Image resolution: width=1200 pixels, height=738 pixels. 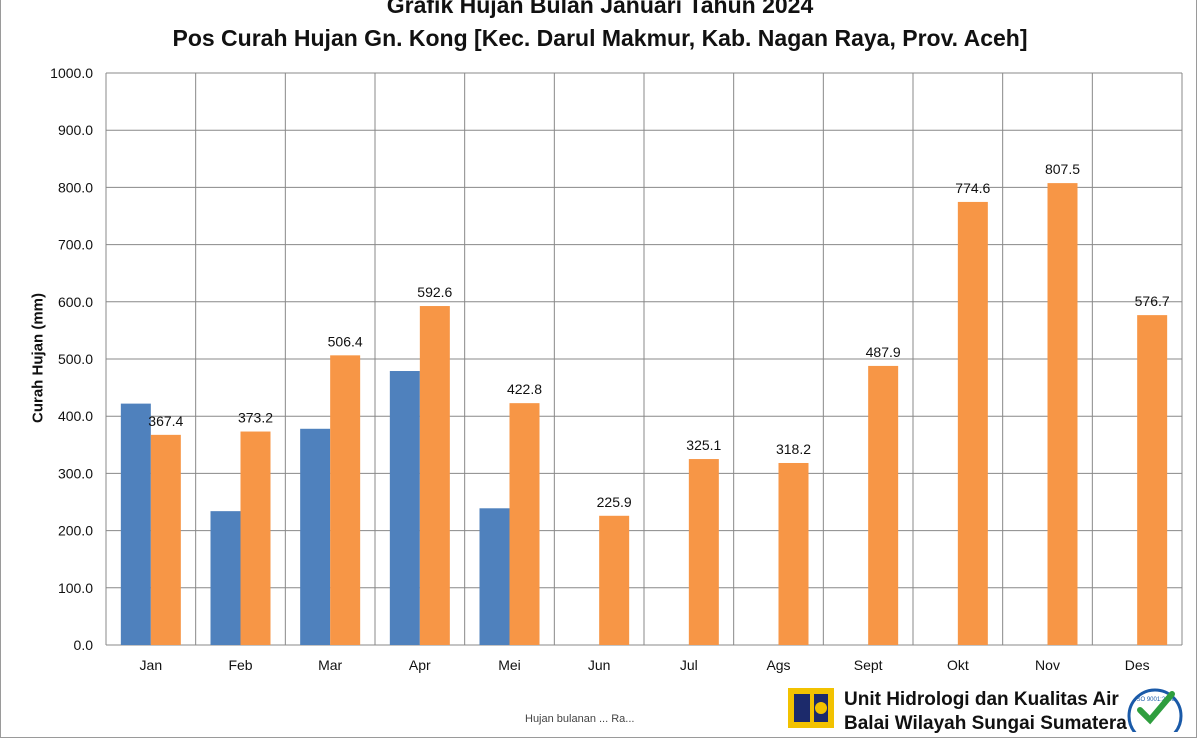 What do you see at coordinates (883, 352) in the screenshot?
I see `data-label: 487.9` at bounding box center [883, 352].